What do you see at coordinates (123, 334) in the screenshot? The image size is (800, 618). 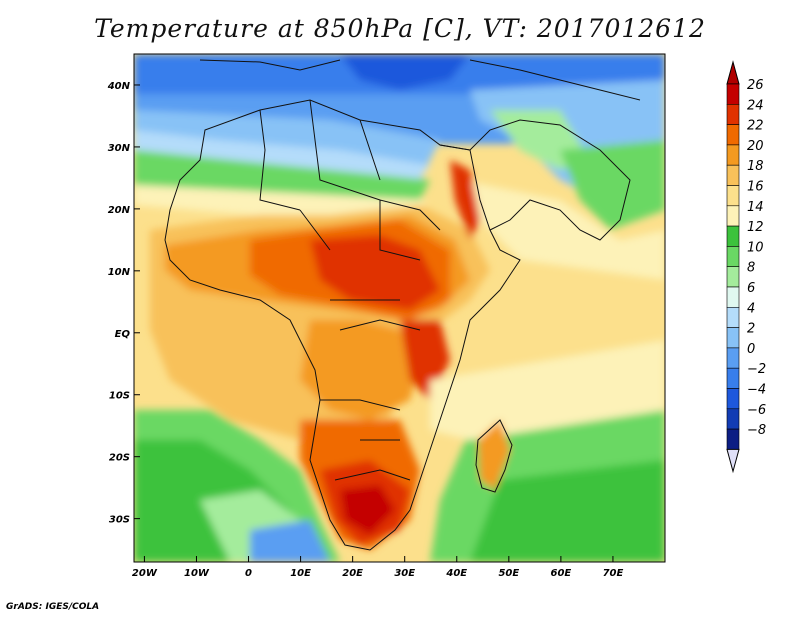 I see `lat-tick-label: EQ` at bounding box center [123, 334].